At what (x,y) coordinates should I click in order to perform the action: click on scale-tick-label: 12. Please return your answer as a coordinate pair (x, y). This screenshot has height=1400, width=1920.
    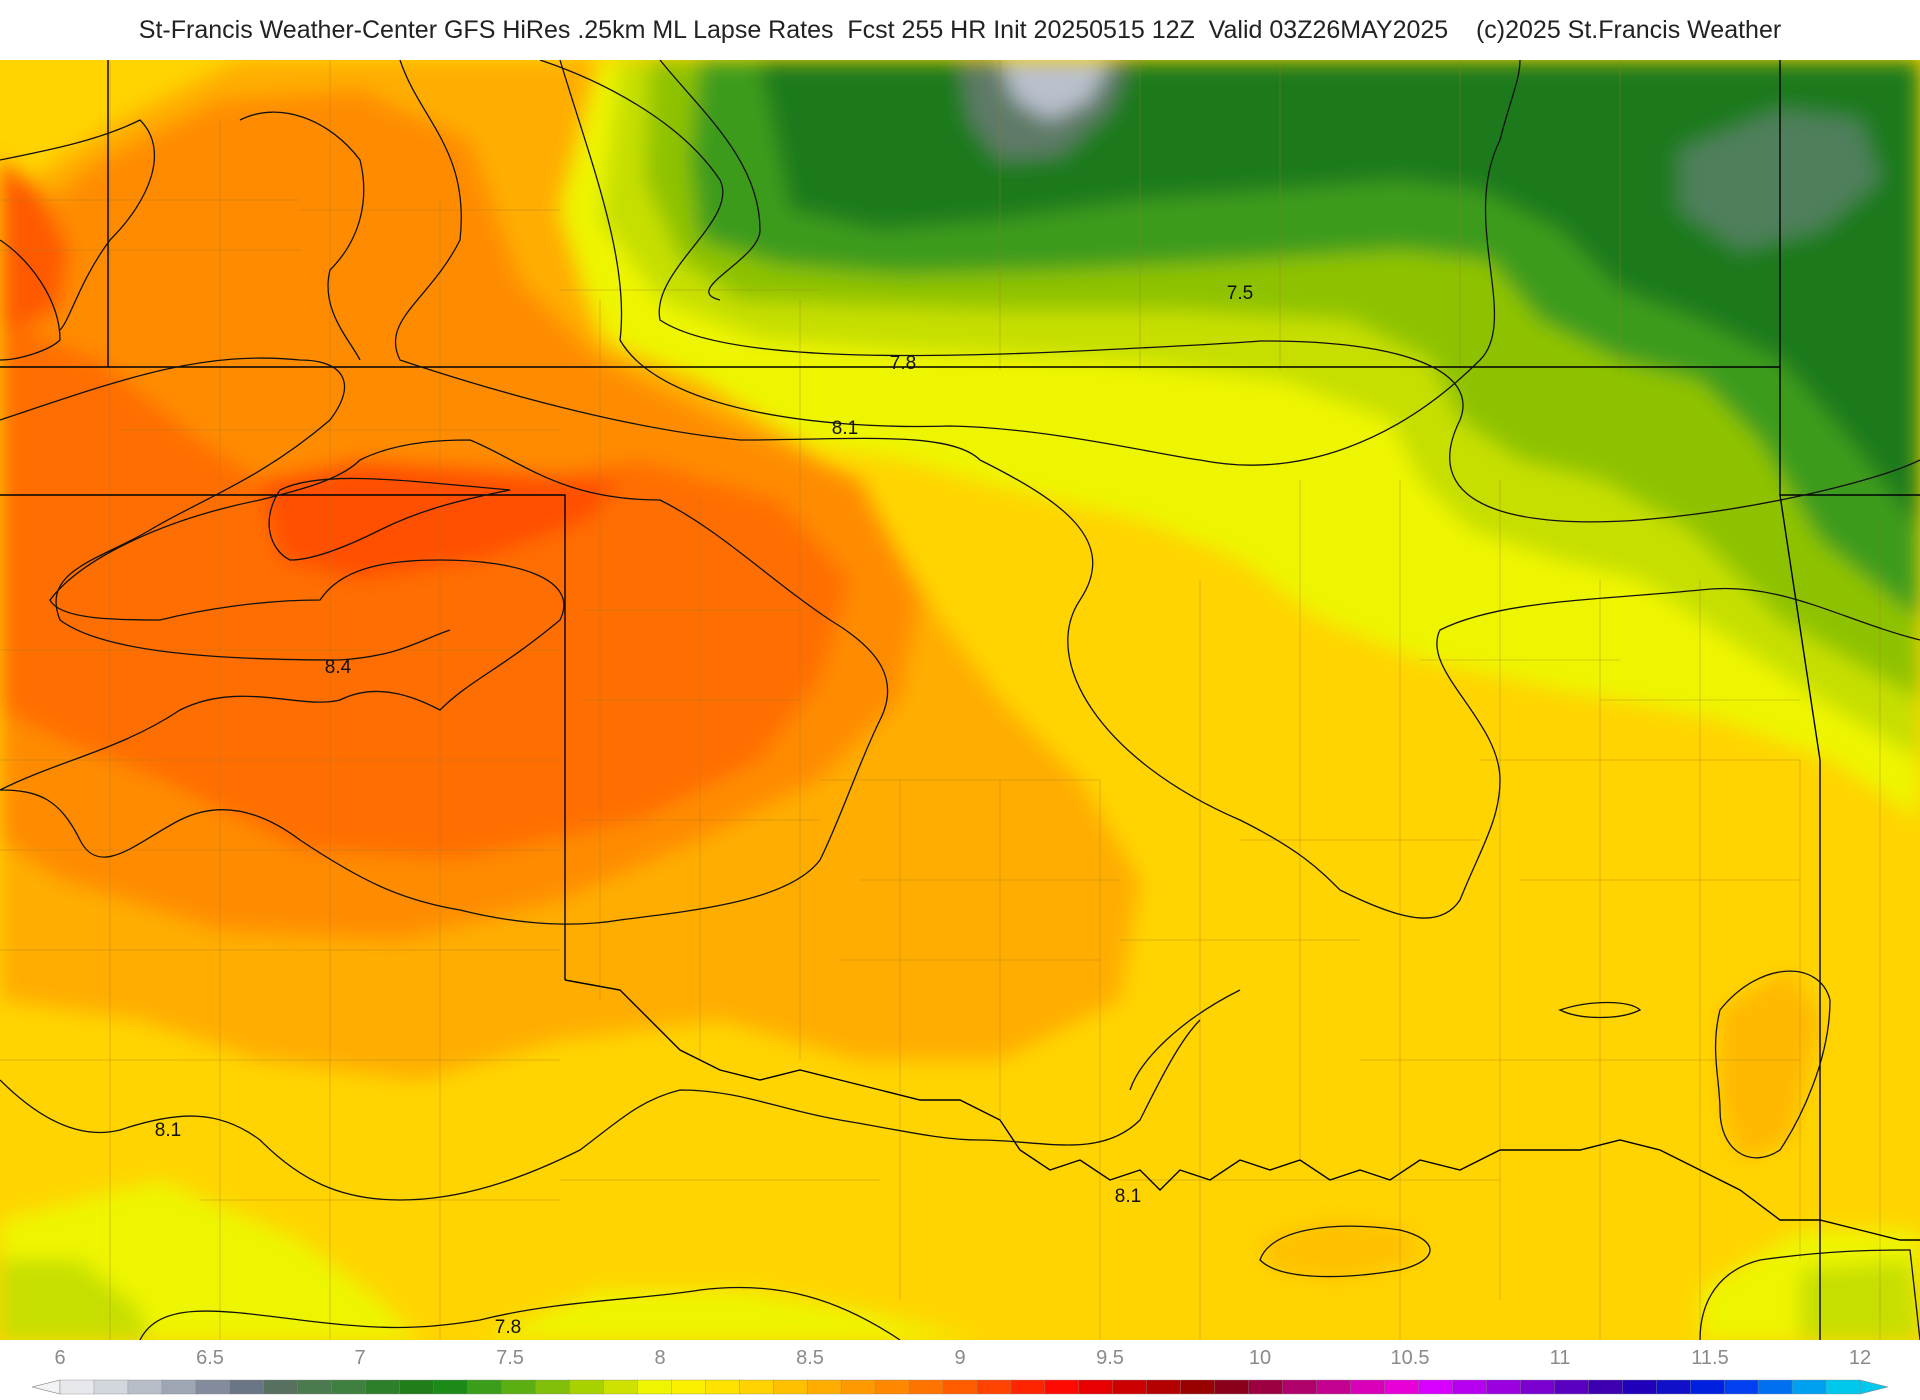
    Looking at the image, I should click on (1860, 1358).